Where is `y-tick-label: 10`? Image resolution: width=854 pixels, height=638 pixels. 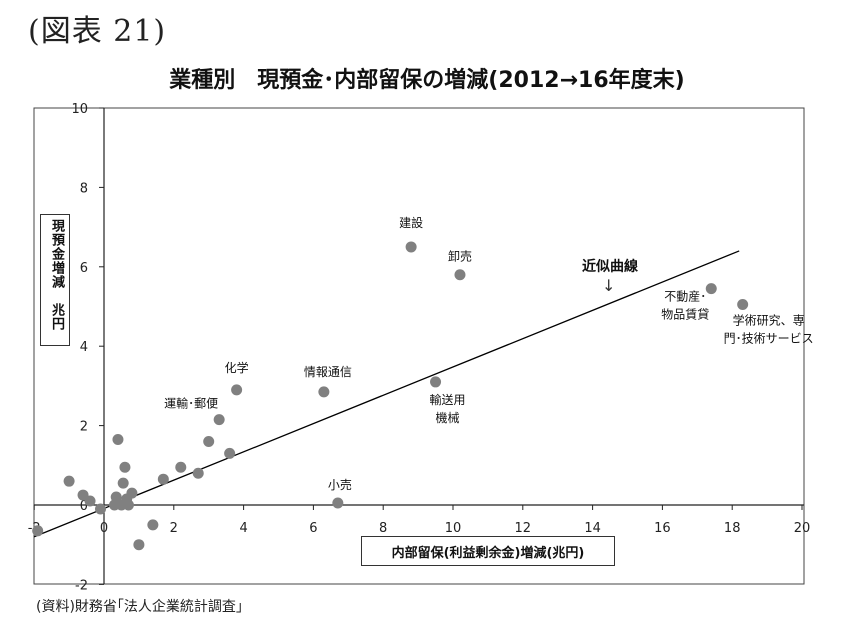 y-tick-label: 10 is located at coordinates (79, 109).